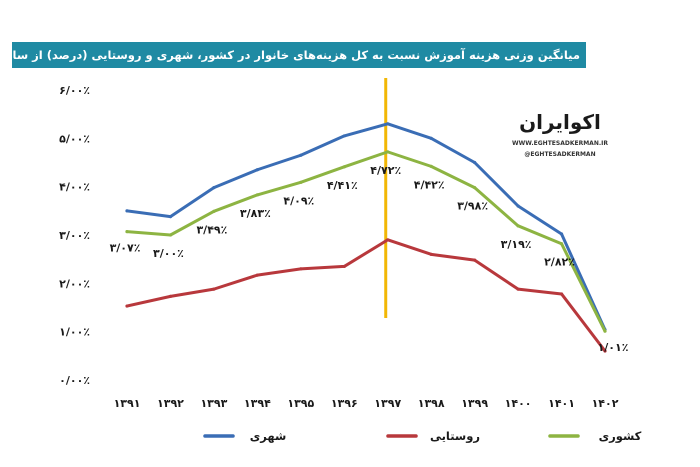 Image resolution: width=700 pixels, height=467 pixels. I want to click on x-tick-label: ۱۳۹۳, so click(213, 403).